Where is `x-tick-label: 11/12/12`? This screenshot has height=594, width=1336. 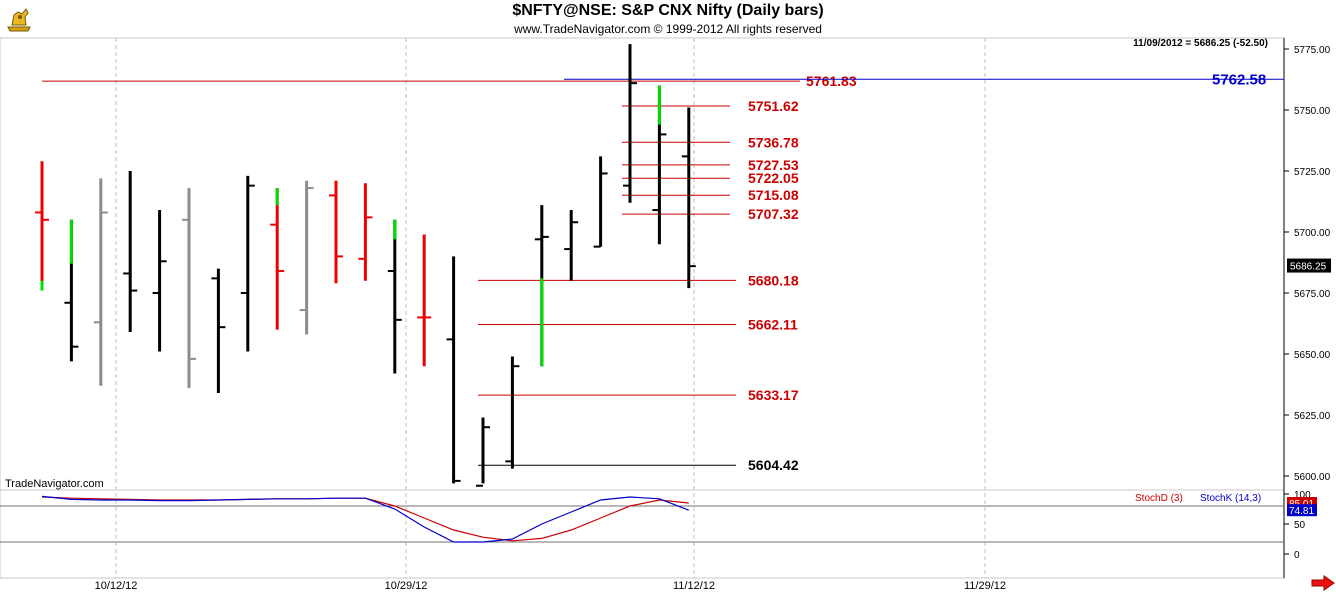 x-tick-label: 11/12/12 is located at coordinates (694, 586).